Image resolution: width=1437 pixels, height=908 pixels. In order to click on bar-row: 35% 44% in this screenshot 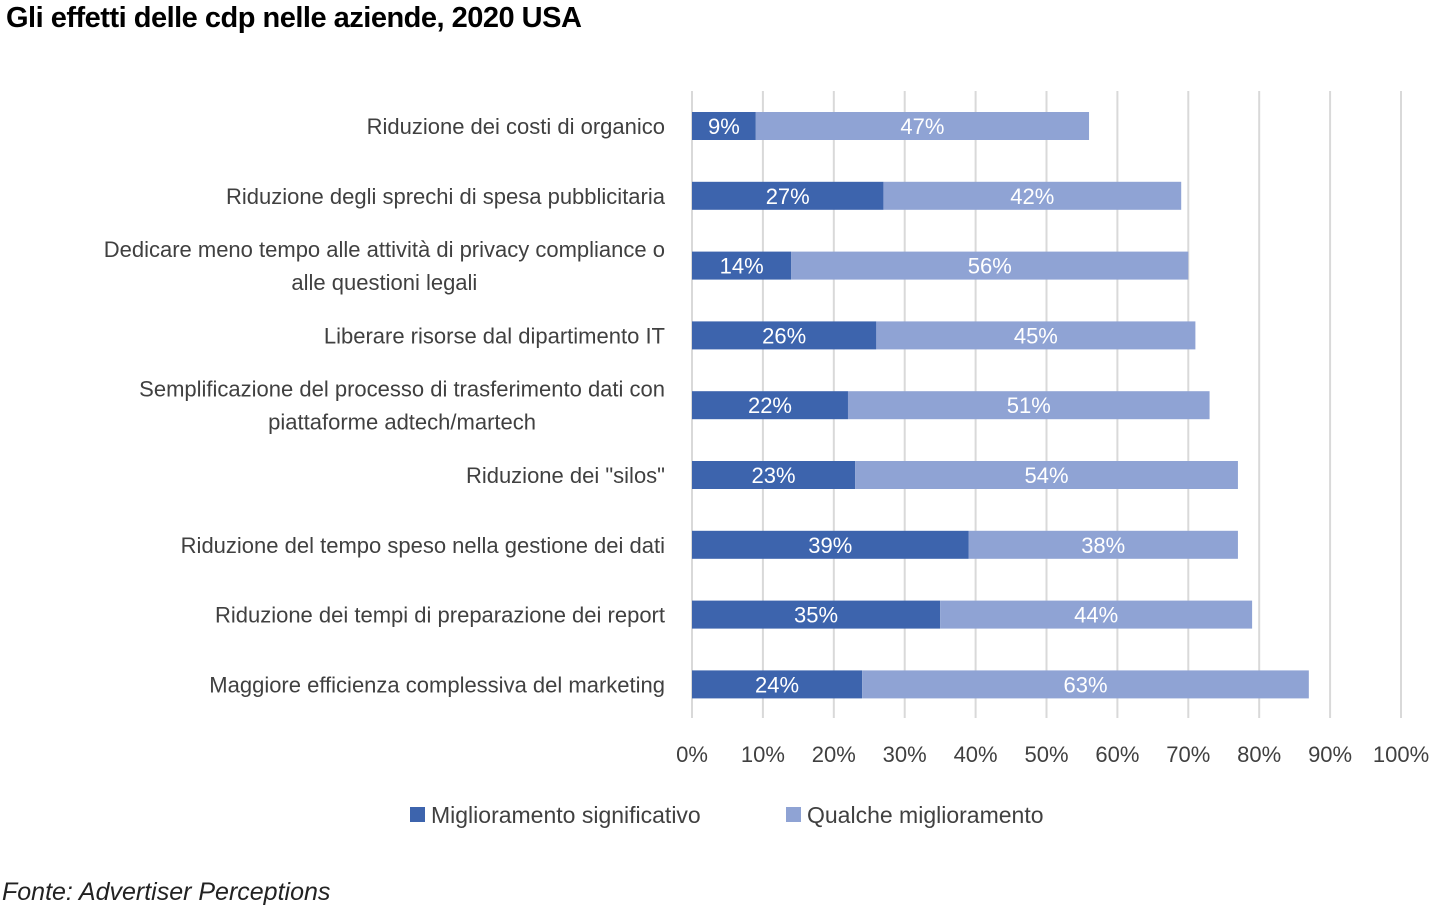, I will do `click(972, 614)`.